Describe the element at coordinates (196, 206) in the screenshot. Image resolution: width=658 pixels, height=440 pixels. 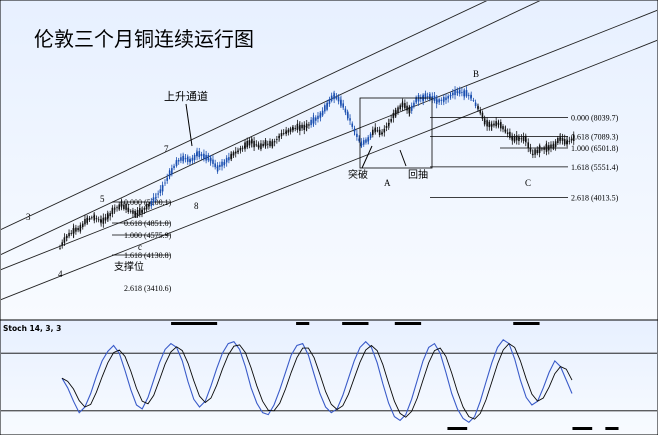
I see `wave-label-8: 8` at that location.